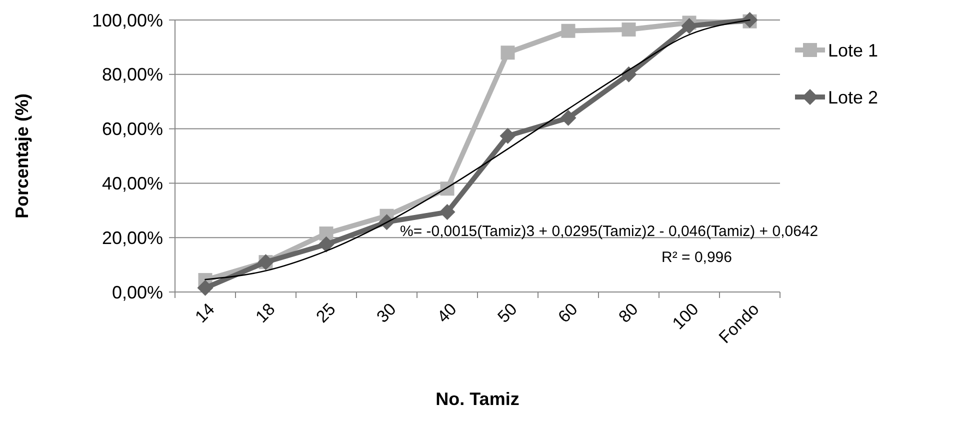 Image resolution: width=970 pixels, height=435 pixels. I want to click on x-tick-label: 100, so click(685, 317).